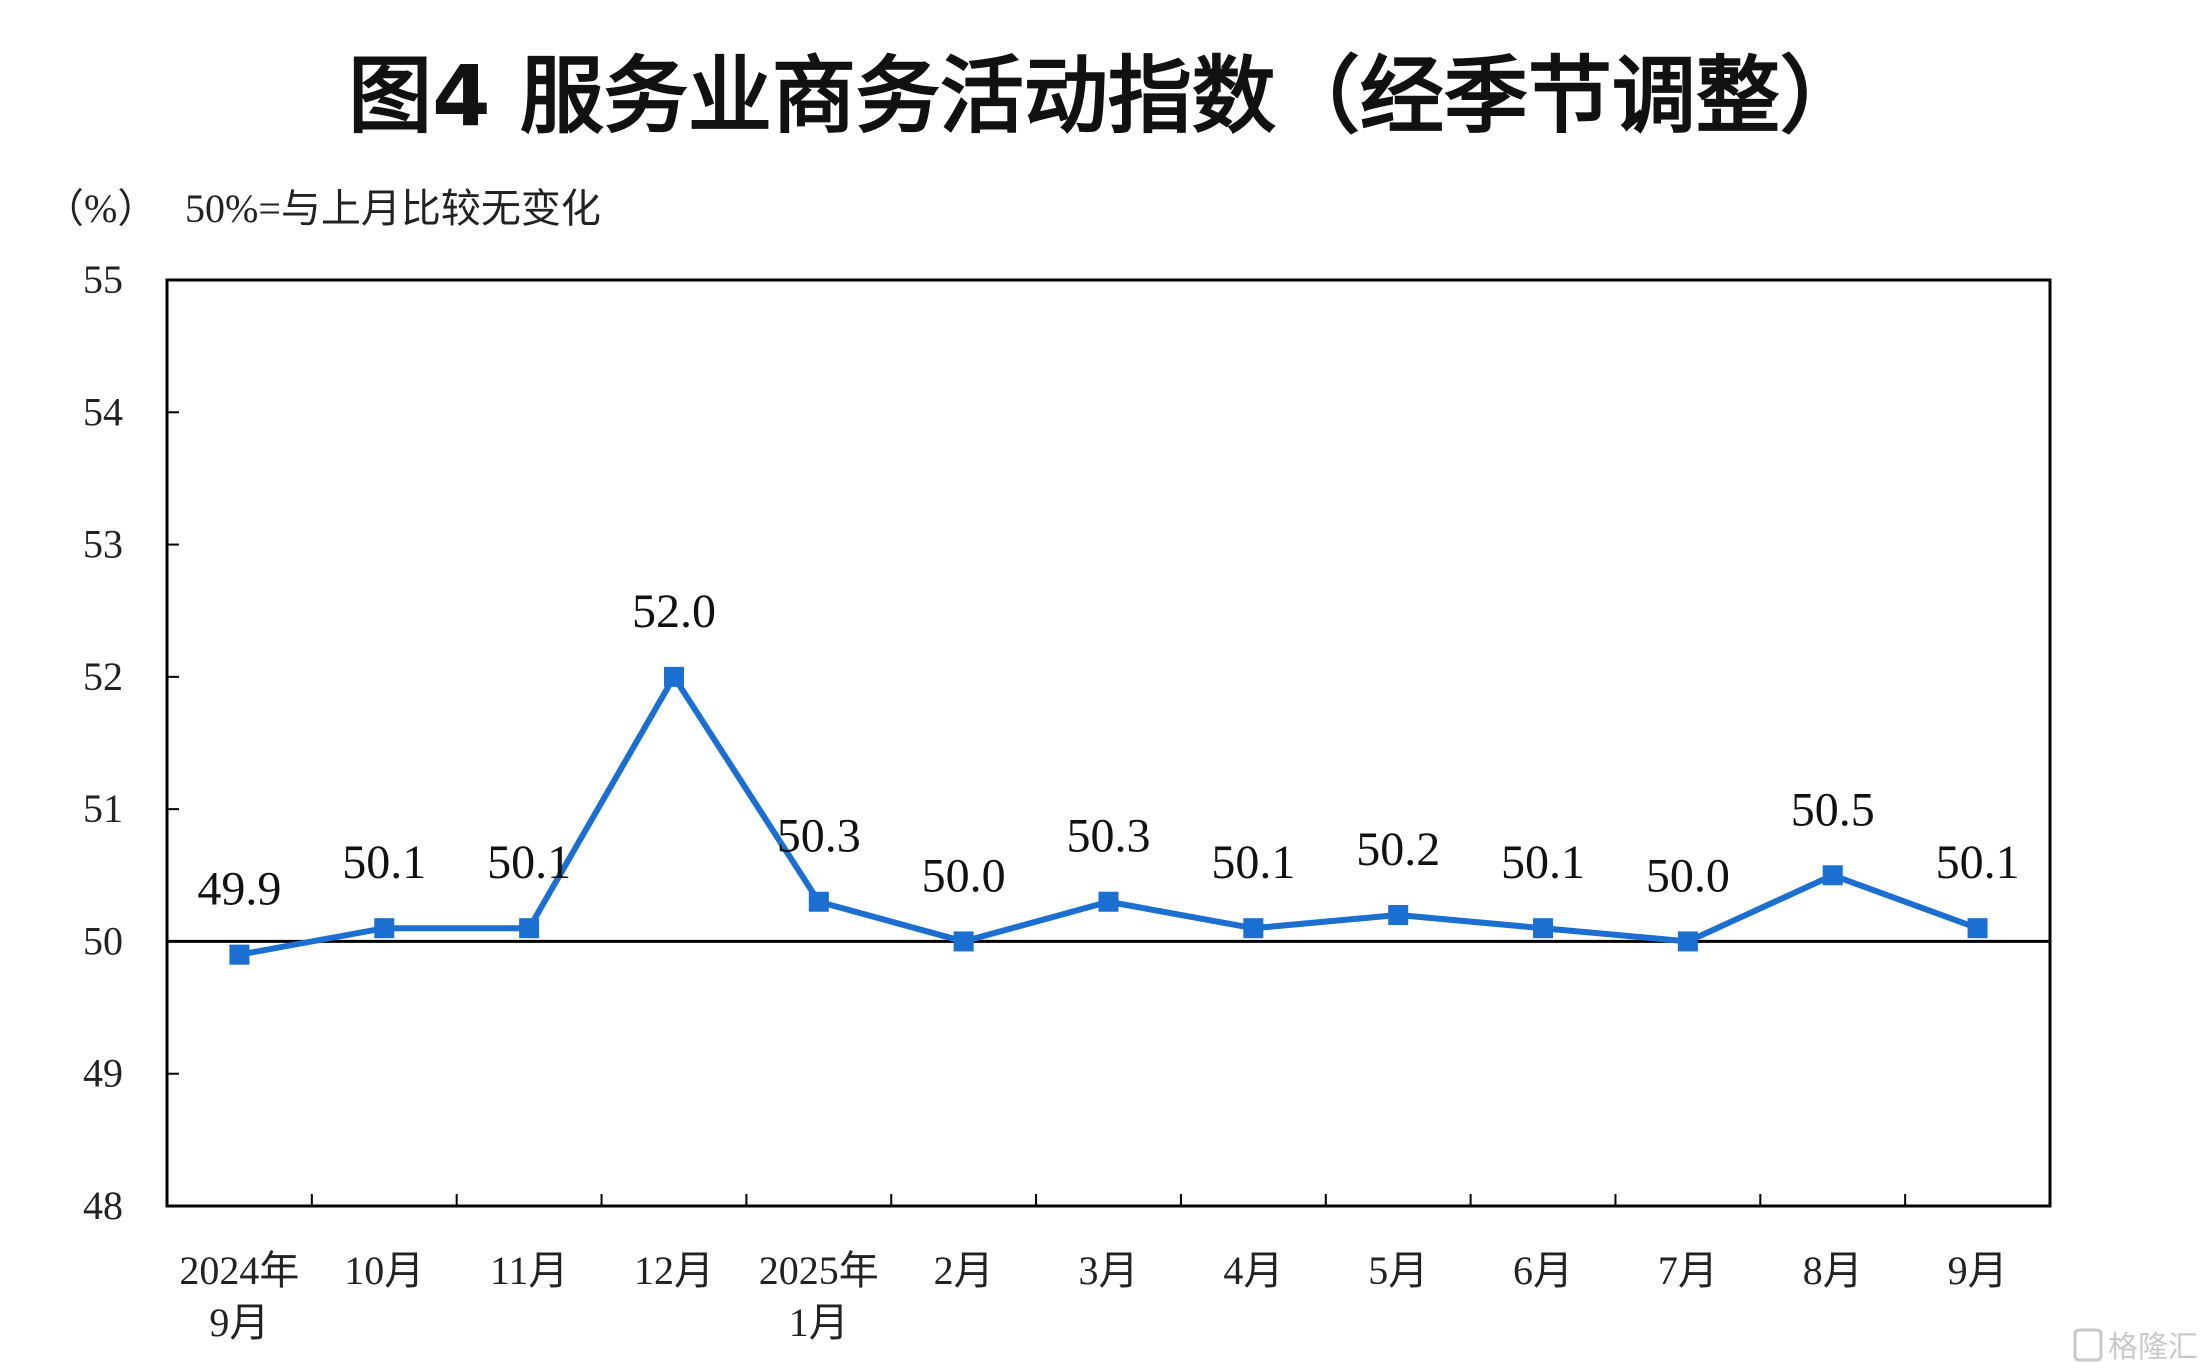 This screenshot has width=2212, height=1372. I want to click on x-axis: 2024年 9月 10月 11月 12月 2025年 1月 2月 3月 4月 5月 6月 7月 8月 9月, so click(1093, 1269).